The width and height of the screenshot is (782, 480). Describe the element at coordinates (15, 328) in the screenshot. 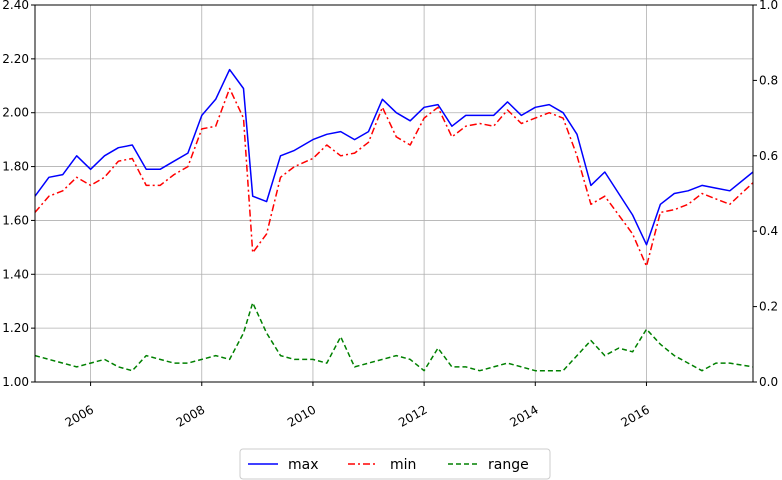

I see `y-left-tick-label: 1.20` at that location.